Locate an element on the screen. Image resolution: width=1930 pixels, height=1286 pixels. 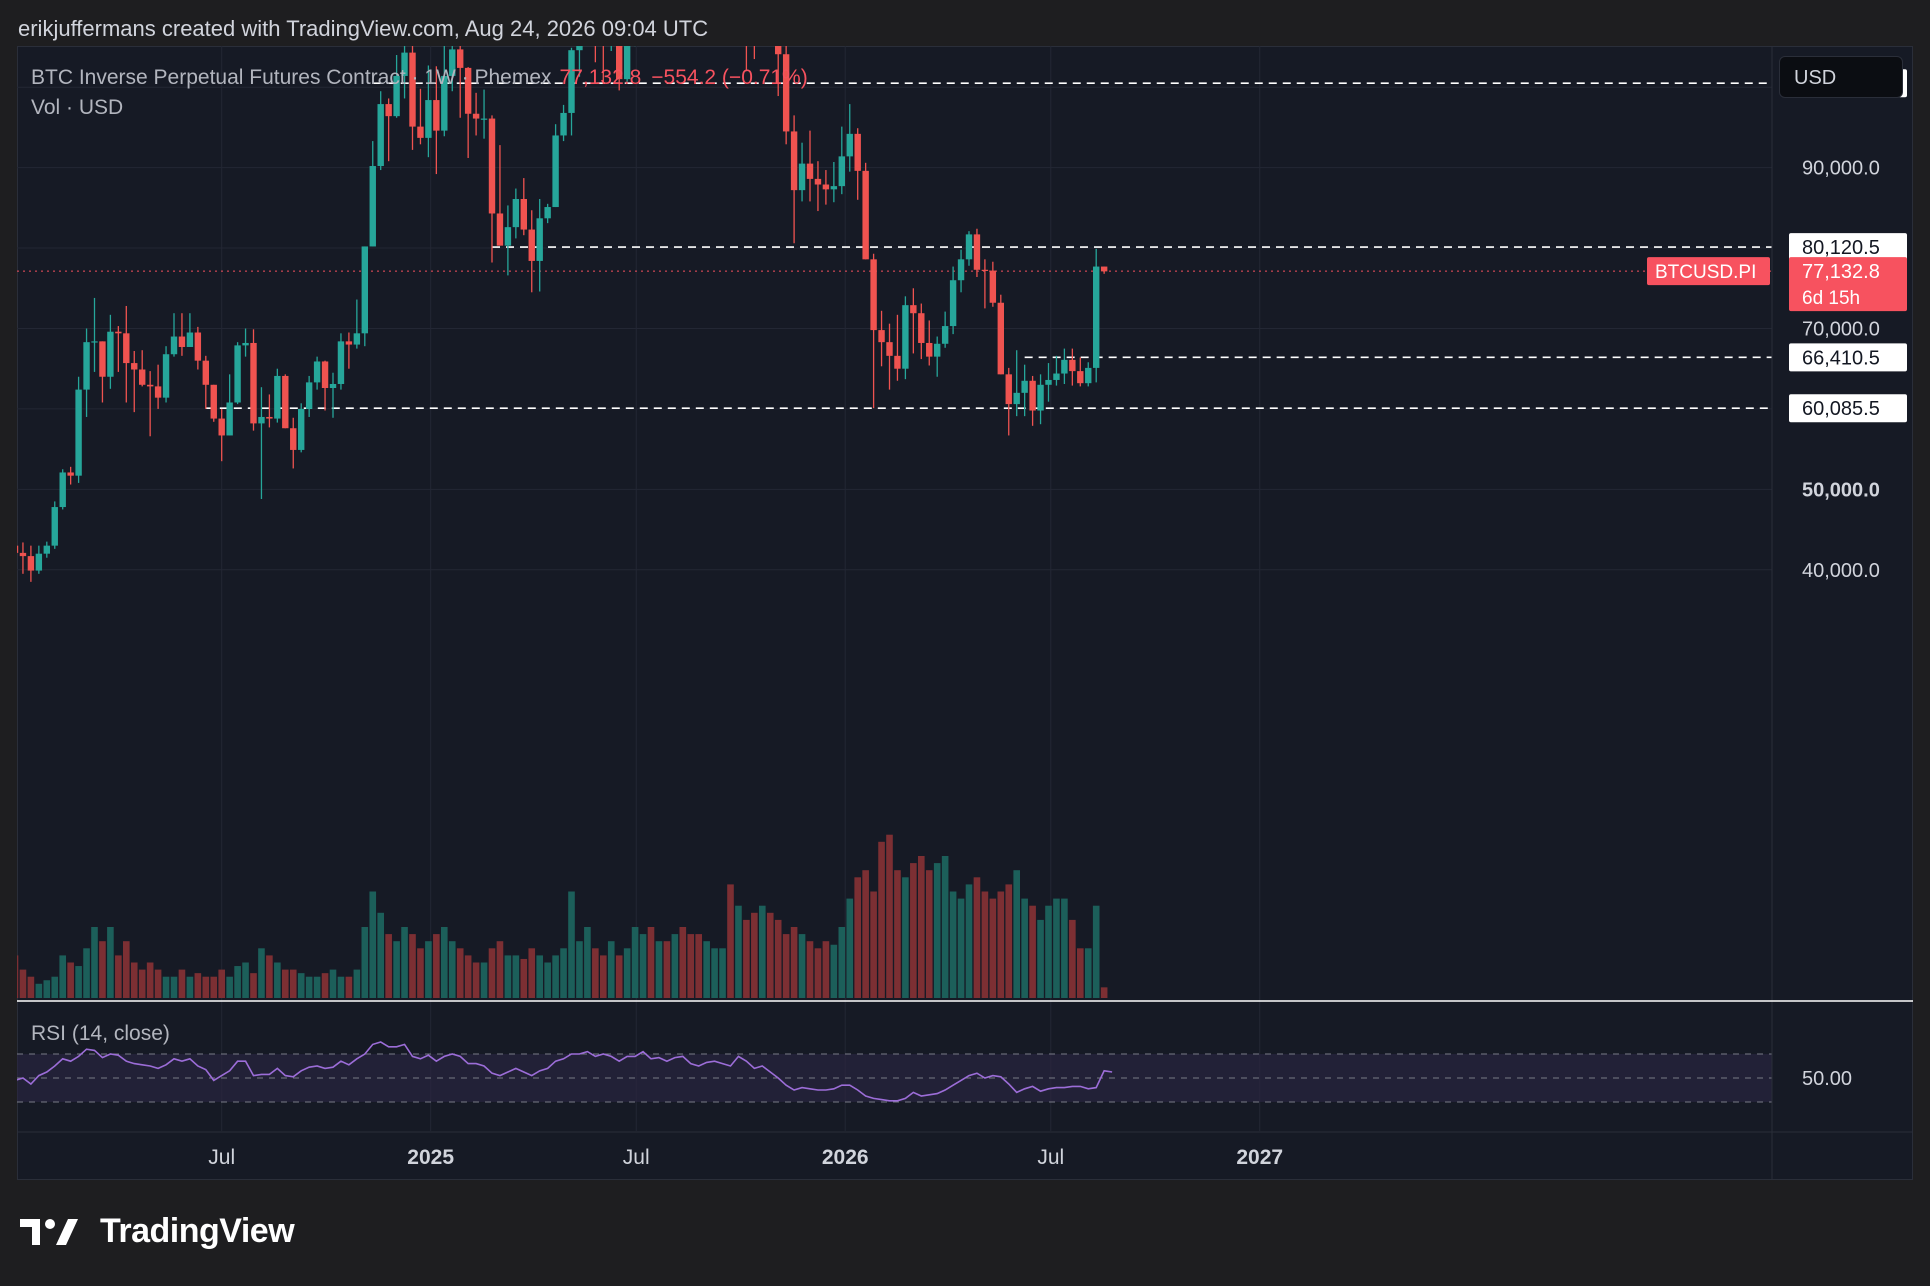
price-tick-label: 50,000.0 is located at coordinates (1841, 490).